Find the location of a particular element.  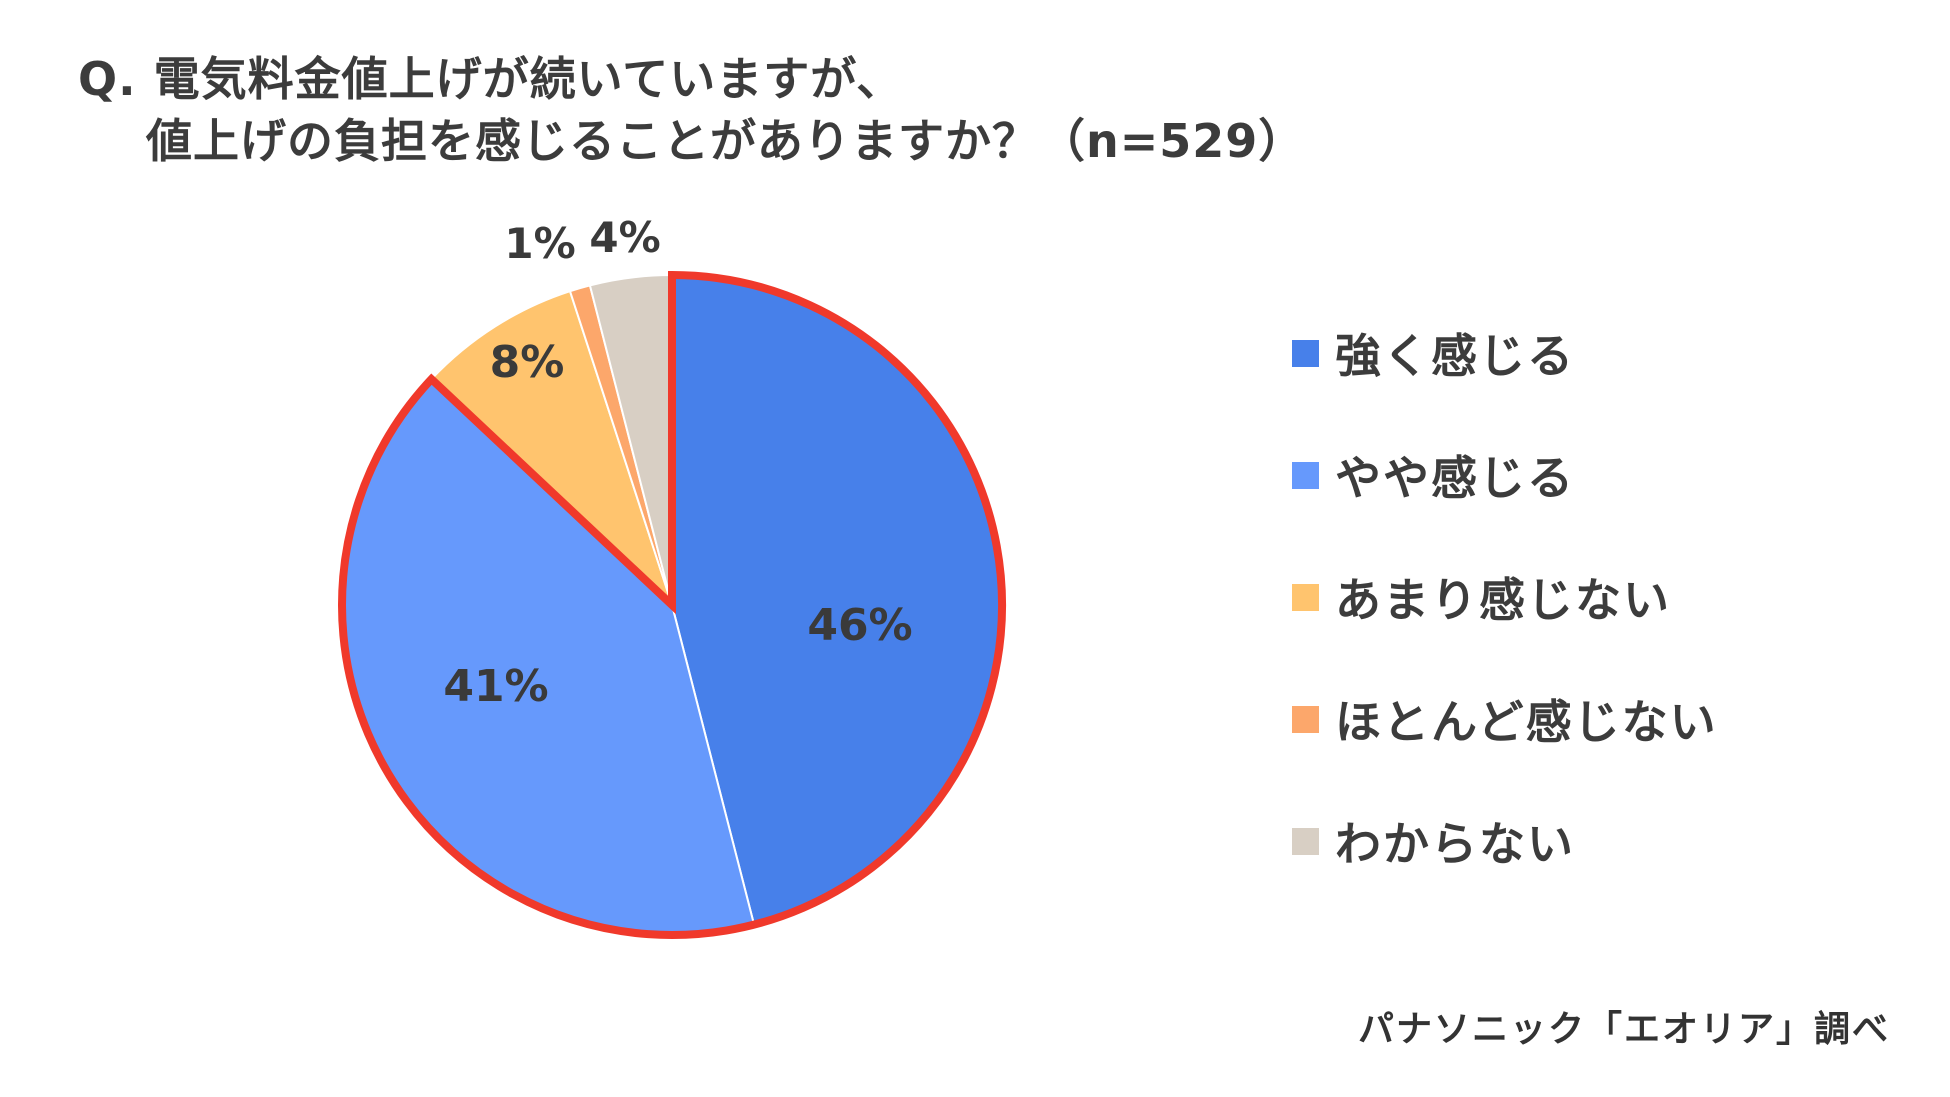

legend-item-not-much: あまり感じない is located at coordinates (1505, 597).